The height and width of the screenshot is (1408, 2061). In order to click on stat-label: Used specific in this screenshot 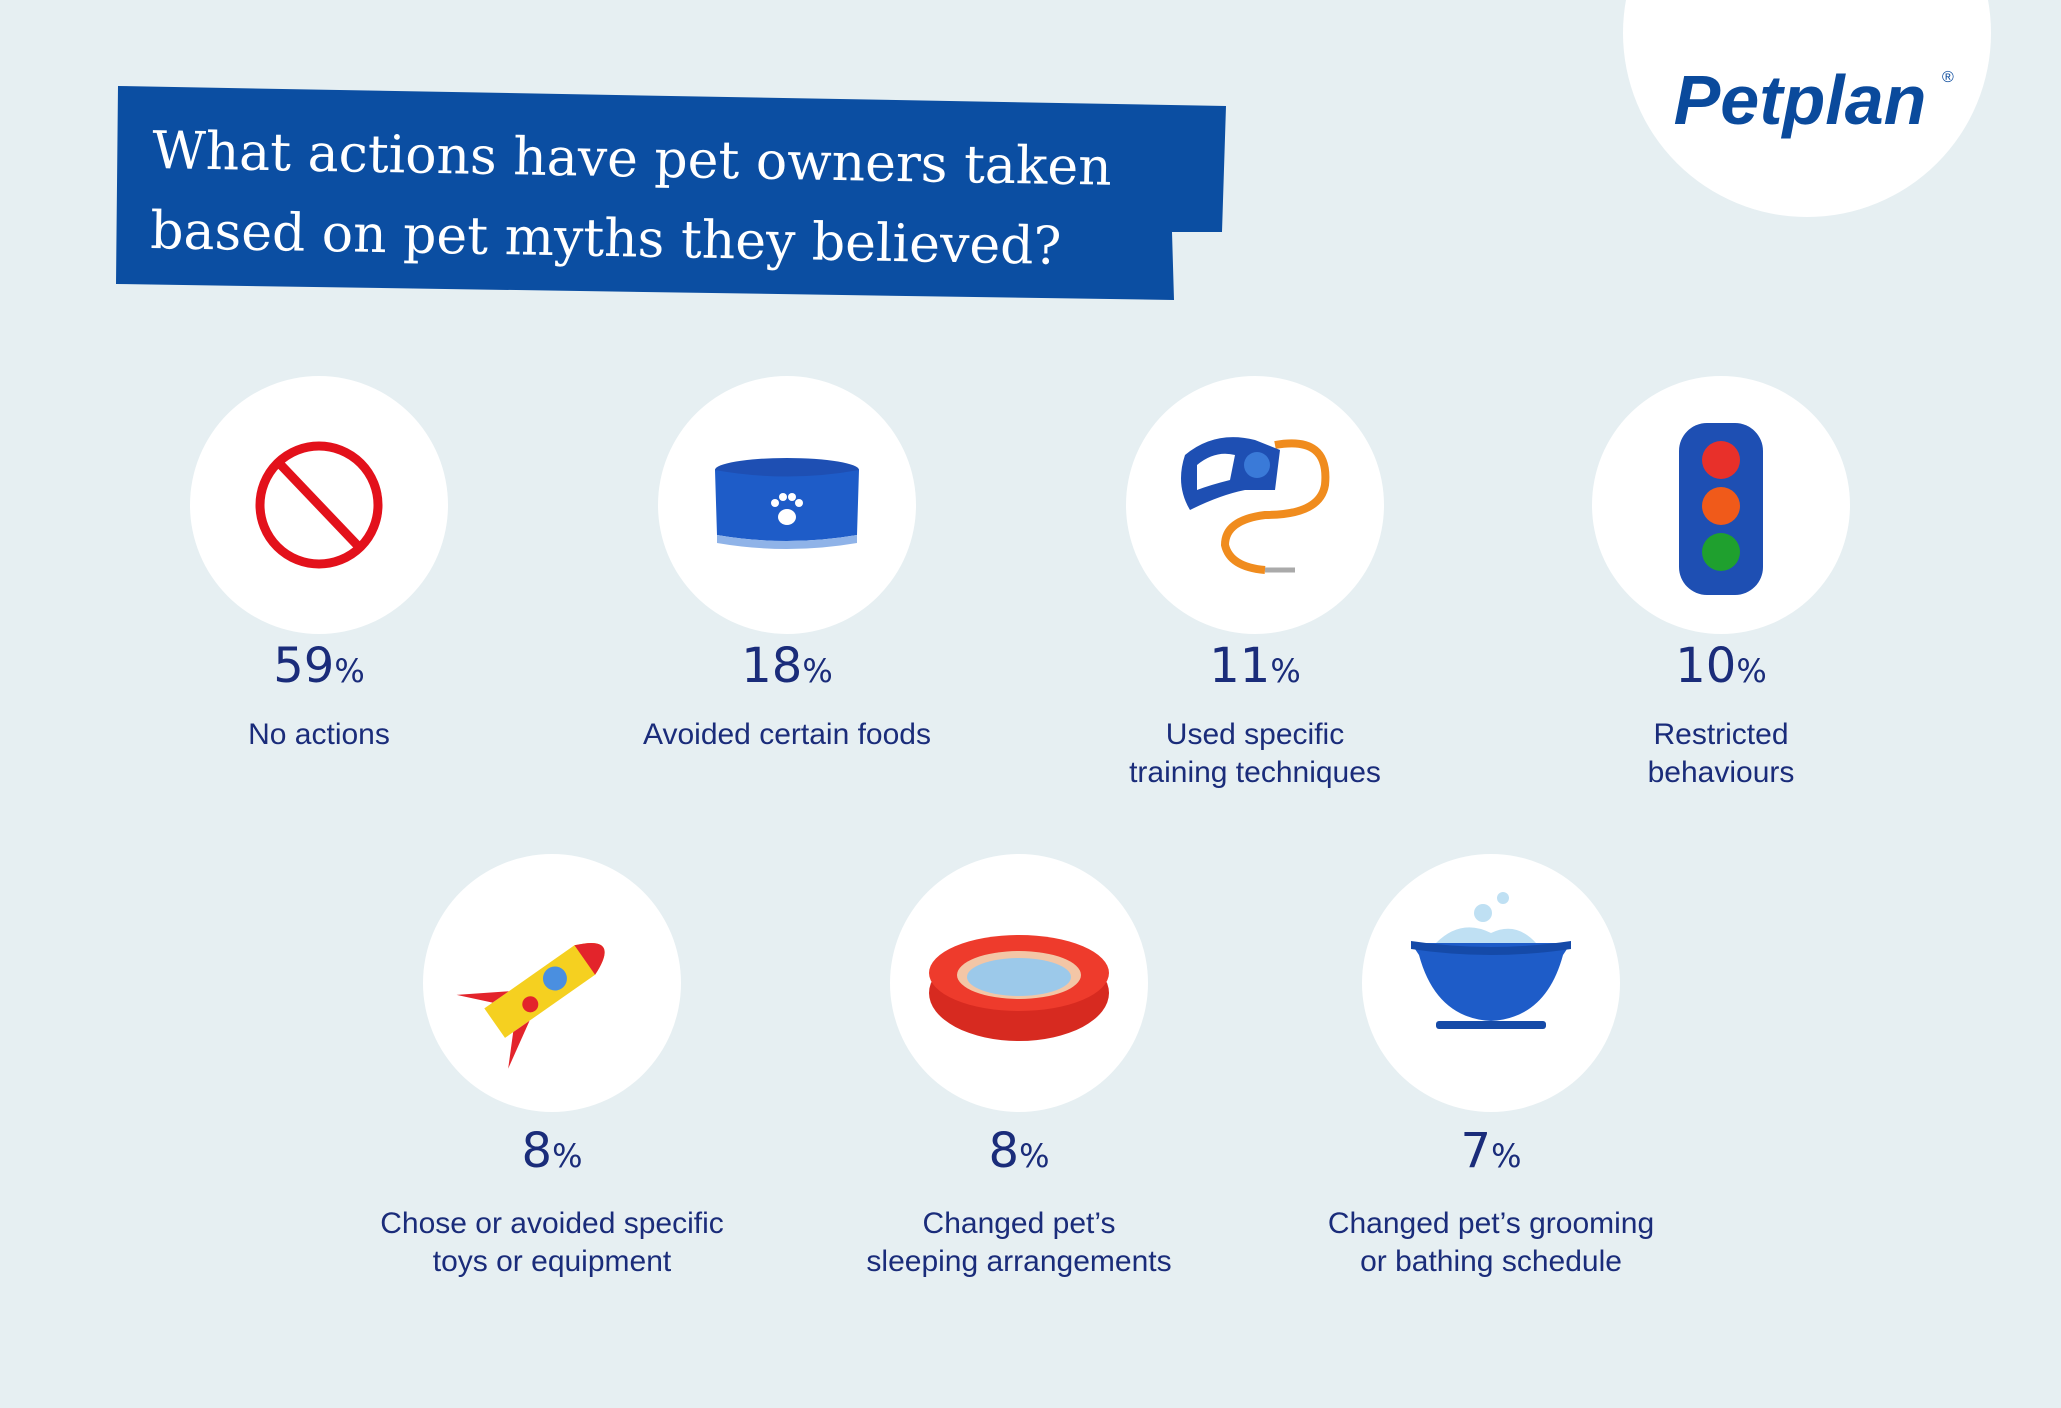, I will do `click(1255, 734)`.